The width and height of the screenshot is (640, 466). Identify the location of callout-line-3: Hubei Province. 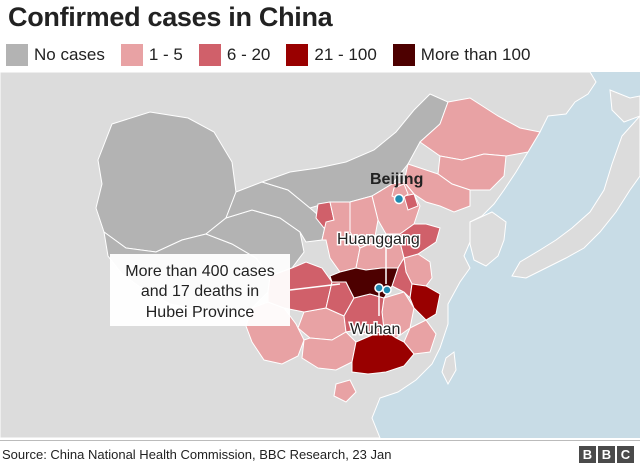
(200, 312).